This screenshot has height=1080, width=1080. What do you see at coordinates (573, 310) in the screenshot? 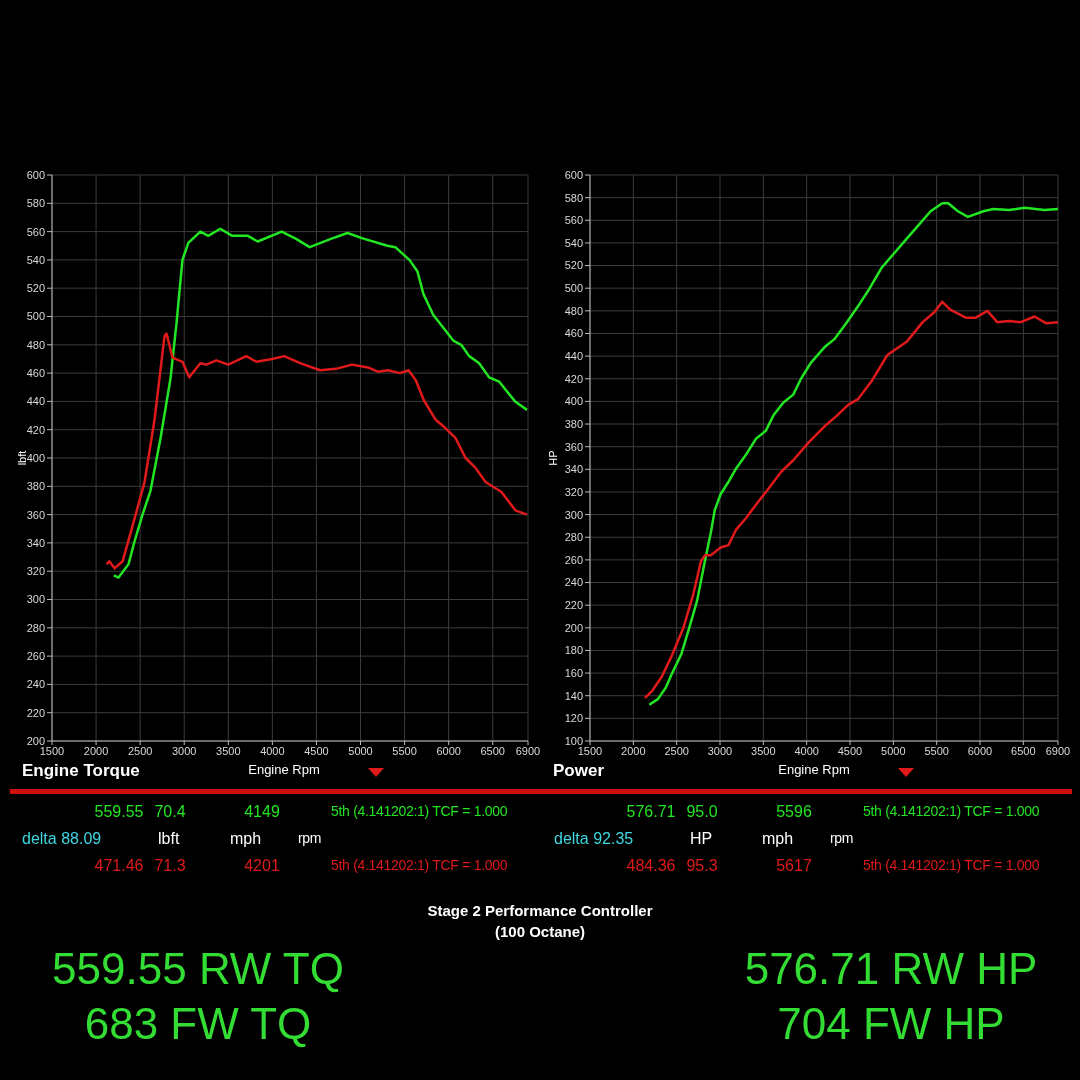
I see `y-tick-label: 480` at bounding box center [573, 310].